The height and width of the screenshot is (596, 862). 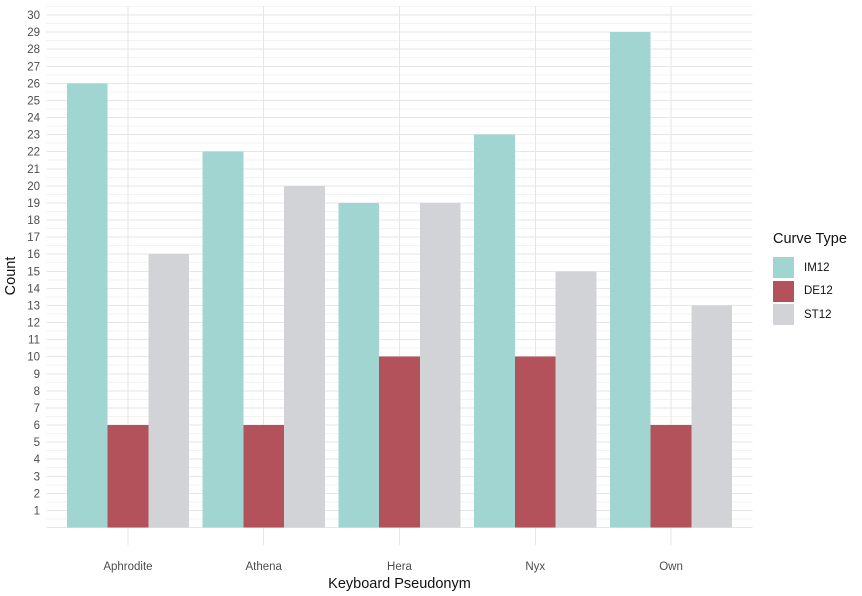 What do you see at coordinates (535, 442) in the screenshot?
I see `bar-de12-nyx` at bounding box center [535, 442].